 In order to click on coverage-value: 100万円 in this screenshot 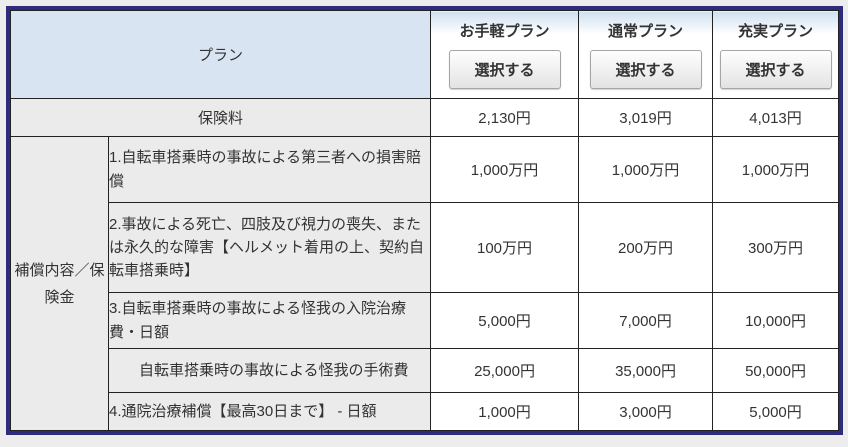, I will do `click(505, 247)`.